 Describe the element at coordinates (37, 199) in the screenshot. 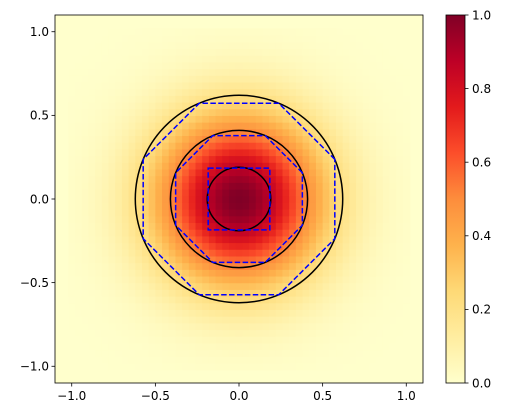

I see `y-axis: −1.0−0.50.00.51.0` at that location.